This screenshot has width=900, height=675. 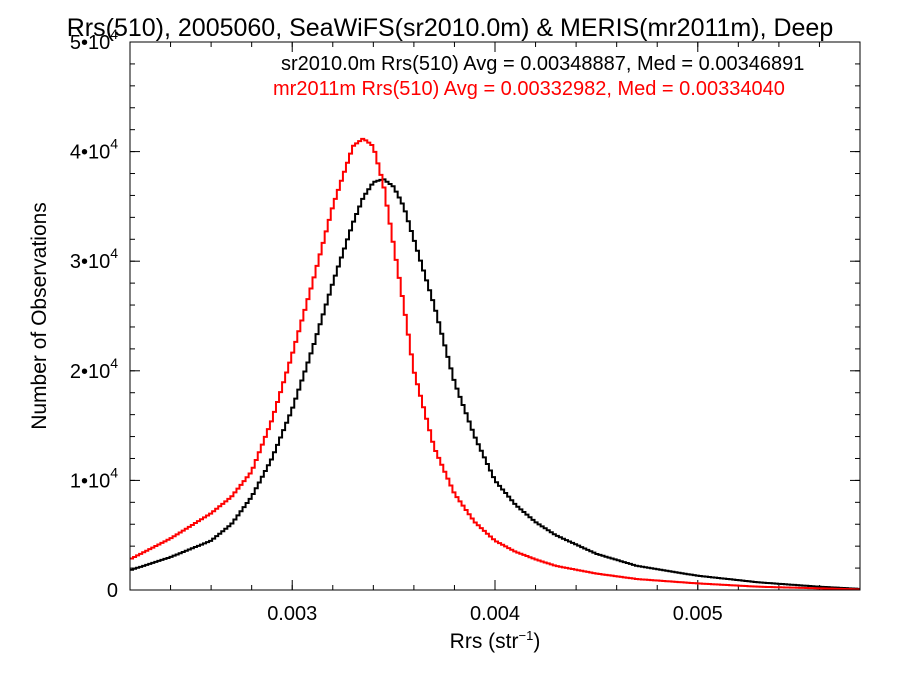 What do you see at coordinates (484, 641) in the screenshot?
I see `x-axis-label-text: Rrs (str` at bounding box center [484, 641].